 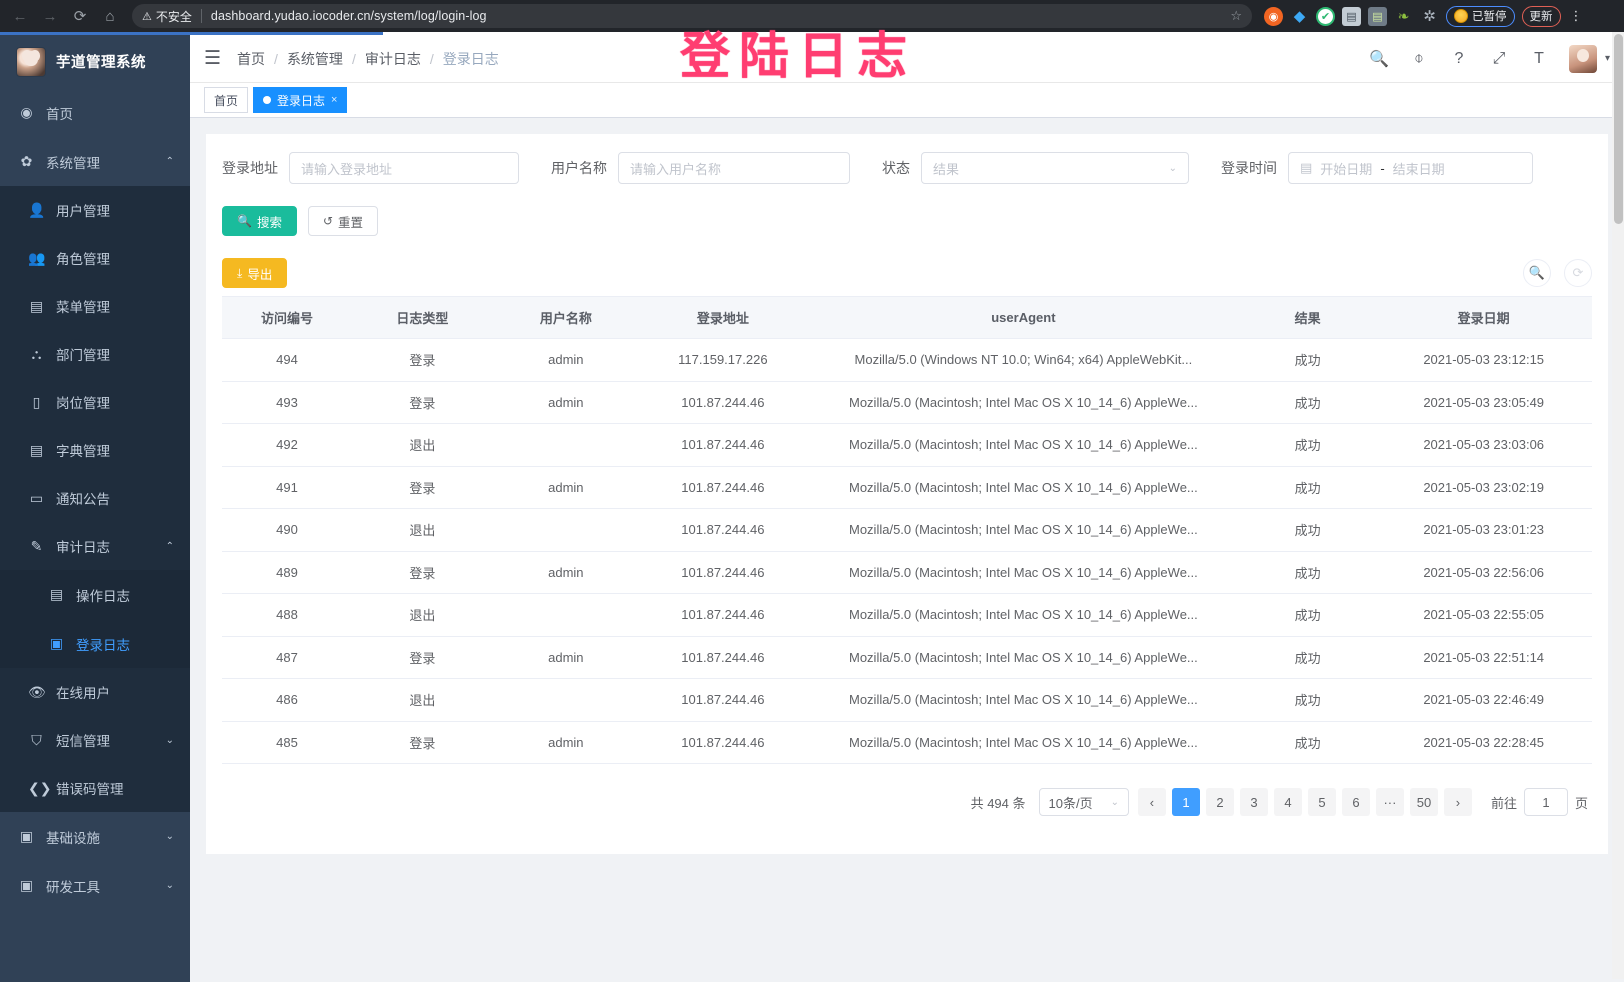 I want to click on field-username: 用户名称 请输入用户名称, so click(x=700, y=168).